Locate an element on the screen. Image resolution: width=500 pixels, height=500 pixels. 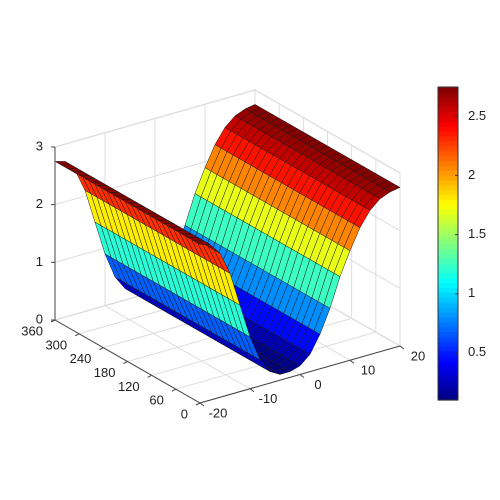
colorbar-tick-label: 0.5 is located at coordinates (477, 351).